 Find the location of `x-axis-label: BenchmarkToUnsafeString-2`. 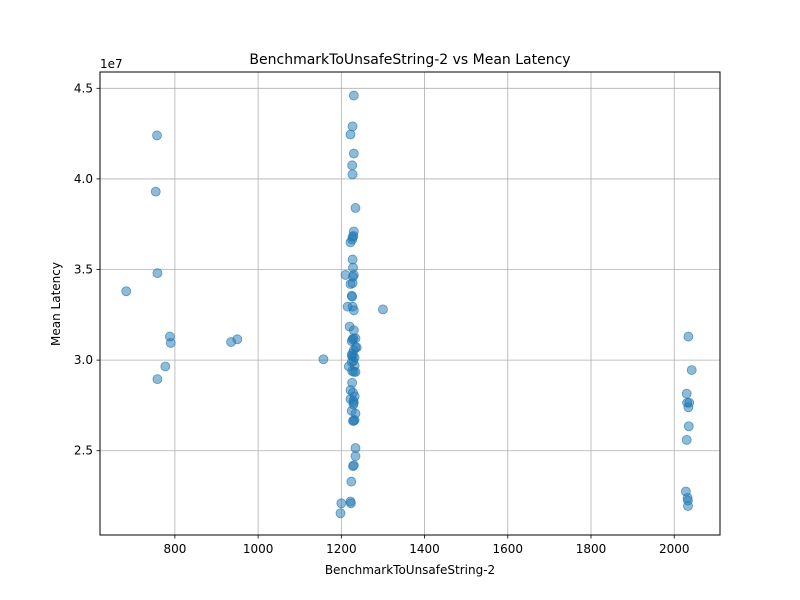

x-axis-label: BenchmarkToUnsafeString-2 is located at coordinates (410, 570).